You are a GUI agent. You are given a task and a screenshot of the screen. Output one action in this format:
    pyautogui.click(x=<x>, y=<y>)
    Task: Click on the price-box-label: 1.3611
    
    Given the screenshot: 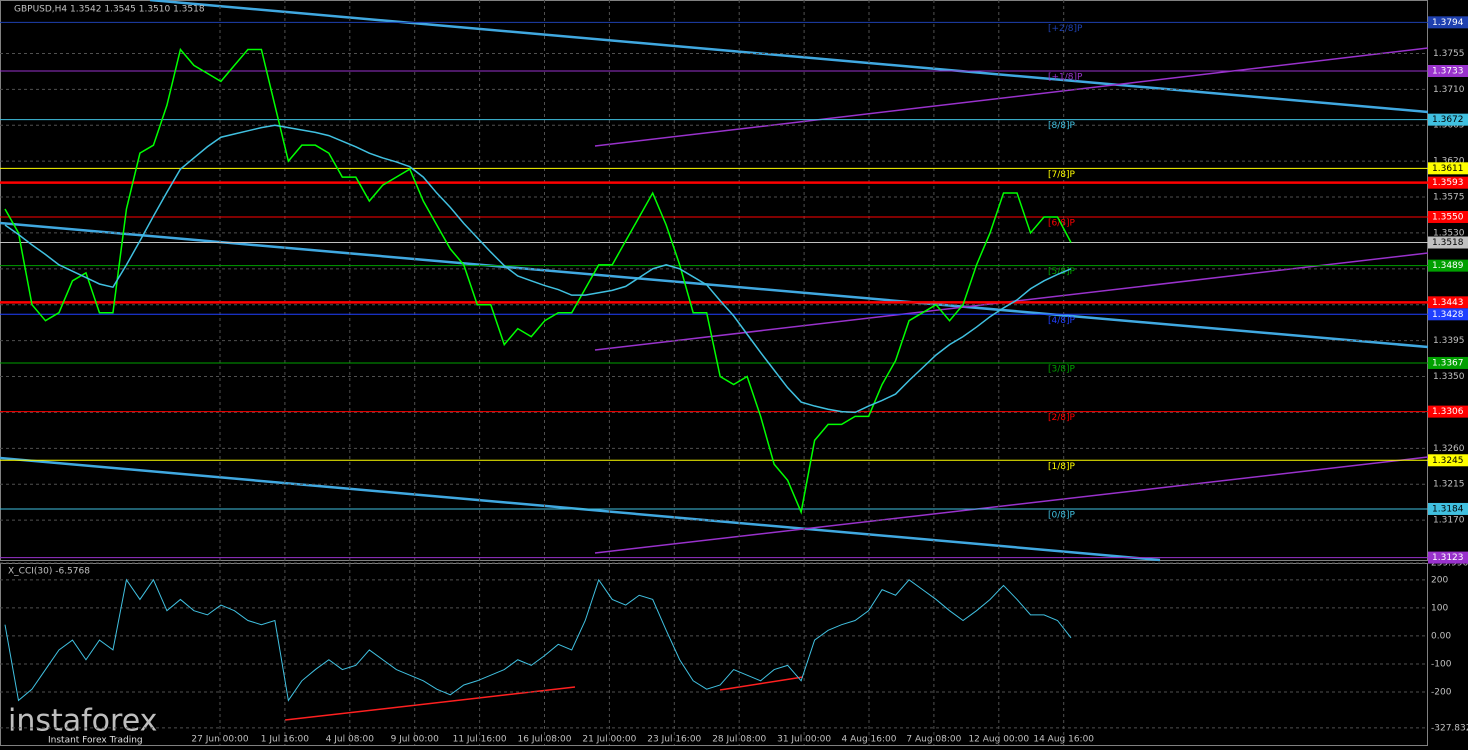 What is the action you would take?
    pyautogui.click(x=1448, y=169)
    